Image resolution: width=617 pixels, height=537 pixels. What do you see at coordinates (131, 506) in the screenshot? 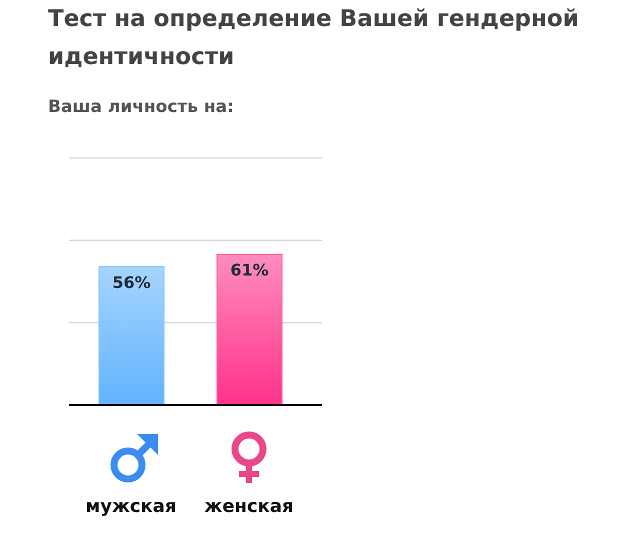
I see `x-tick-label: мужская` at bounding box center [131, 506].